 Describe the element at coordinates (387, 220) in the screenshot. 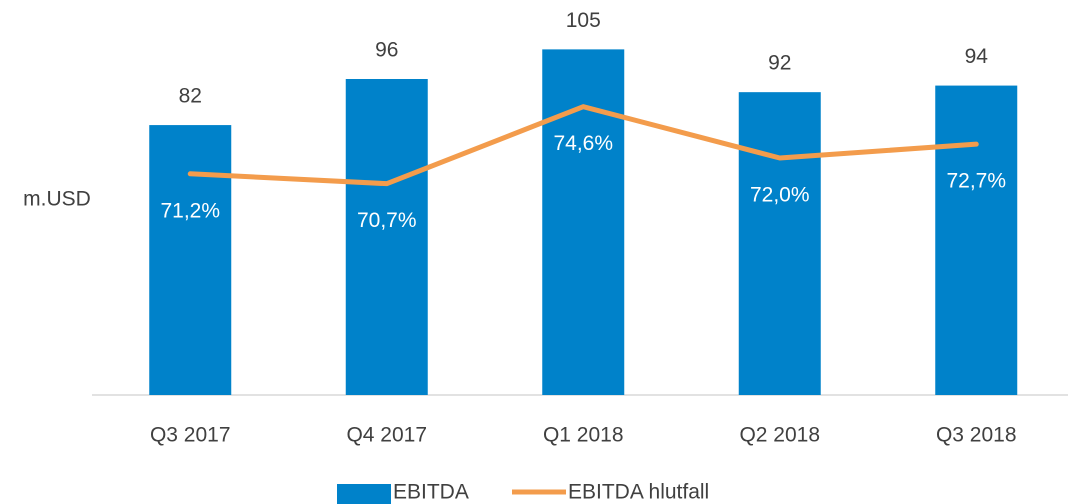

I see `line-value-label: 70,7%` at that location.